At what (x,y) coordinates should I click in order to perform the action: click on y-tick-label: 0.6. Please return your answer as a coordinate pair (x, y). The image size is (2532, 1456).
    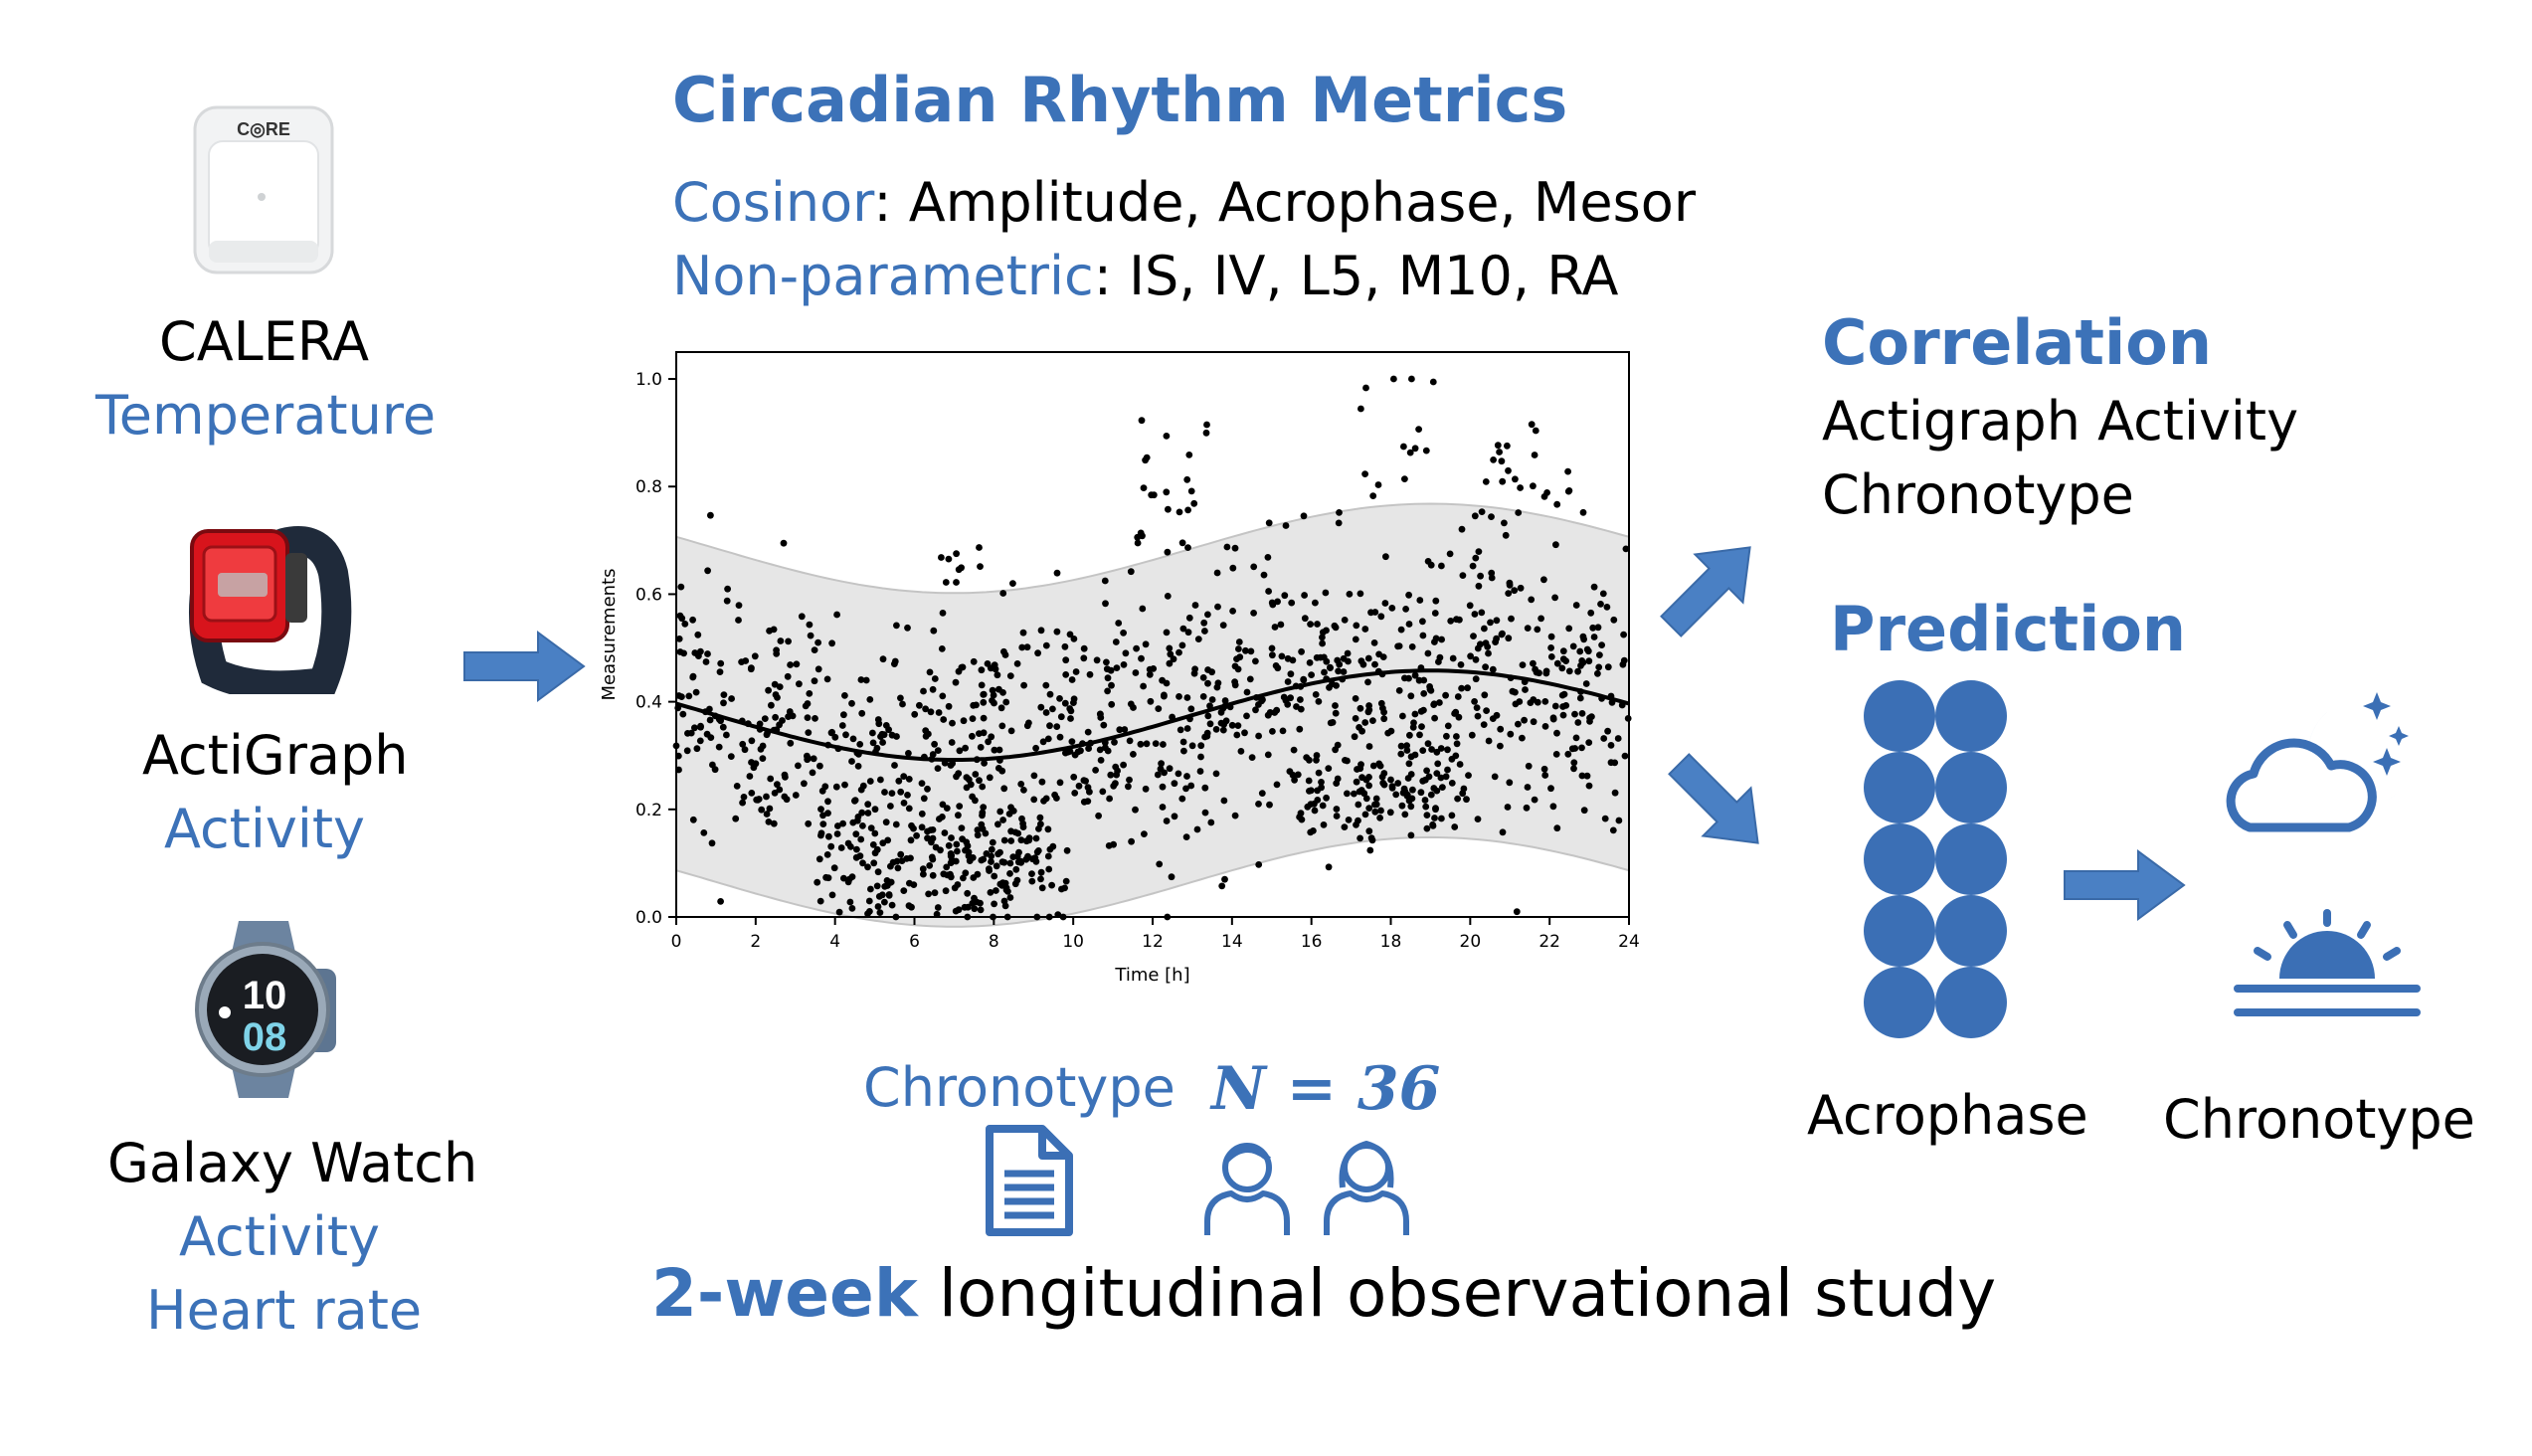
    Looking at the image, I should click on (648, 595).